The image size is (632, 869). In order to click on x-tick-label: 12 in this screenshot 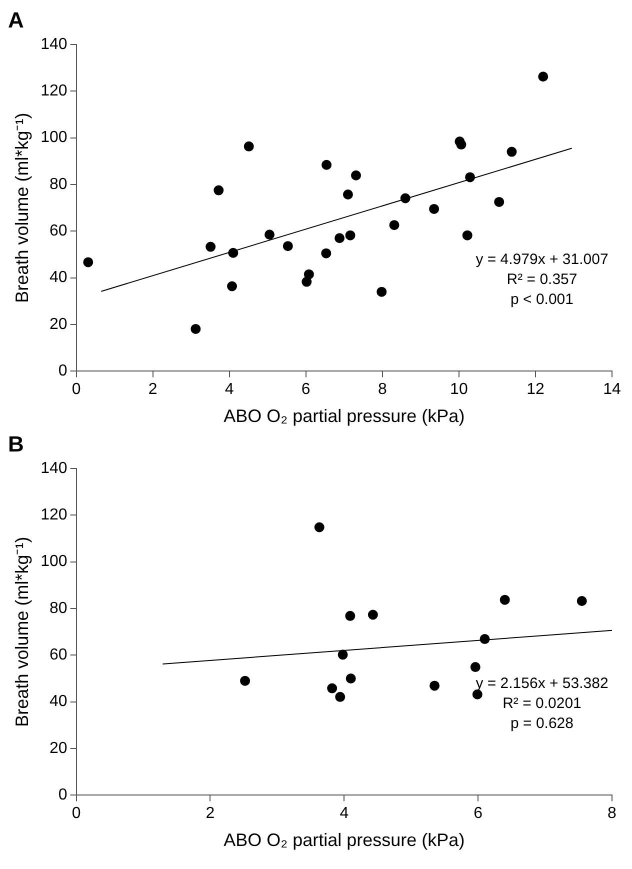, I will do `click(535, 389)`.